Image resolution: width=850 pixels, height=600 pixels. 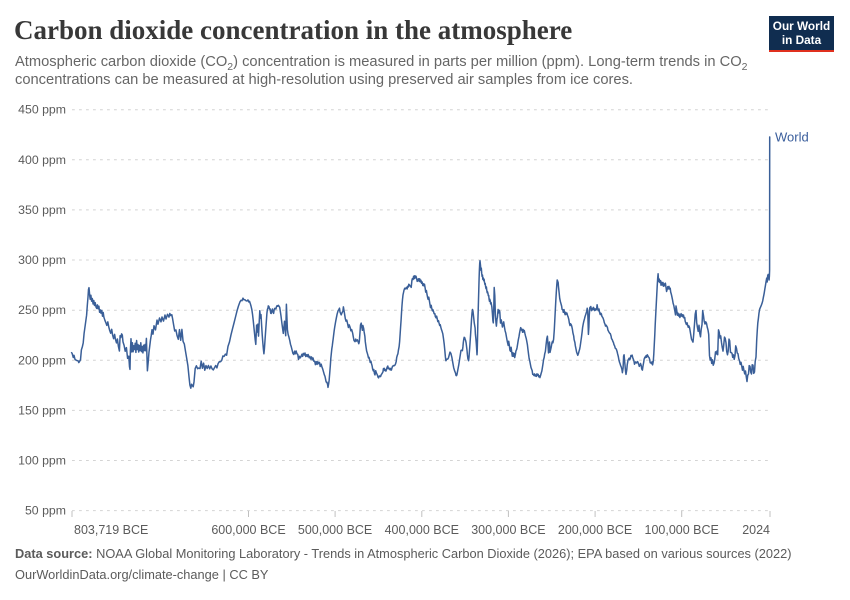 What do you see at coordinates (756, 530) in the screenshot?
I see `svg-text: 2024` at bounding box center [756, 530].